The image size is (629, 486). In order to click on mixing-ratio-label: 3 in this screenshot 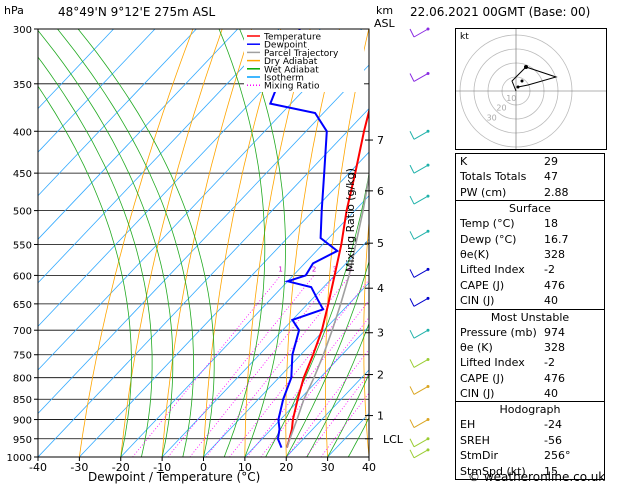, I will do `click(335, 269)`.